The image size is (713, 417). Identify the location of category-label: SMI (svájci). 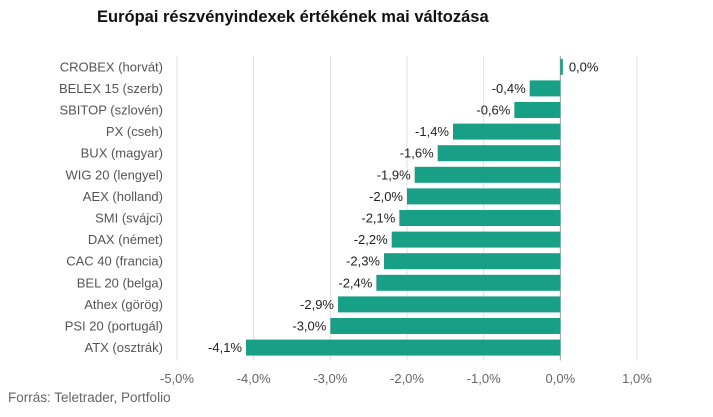
(129, 218).